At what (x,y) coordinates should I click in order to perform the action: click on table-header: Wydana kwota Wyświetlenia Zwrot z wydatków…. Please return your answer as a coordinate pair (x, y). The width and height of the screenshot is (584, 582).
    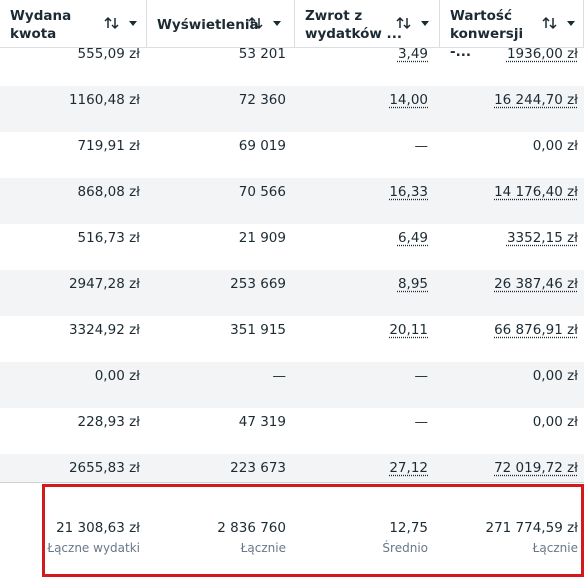
    Looking at the image, I should click on (292, 30).